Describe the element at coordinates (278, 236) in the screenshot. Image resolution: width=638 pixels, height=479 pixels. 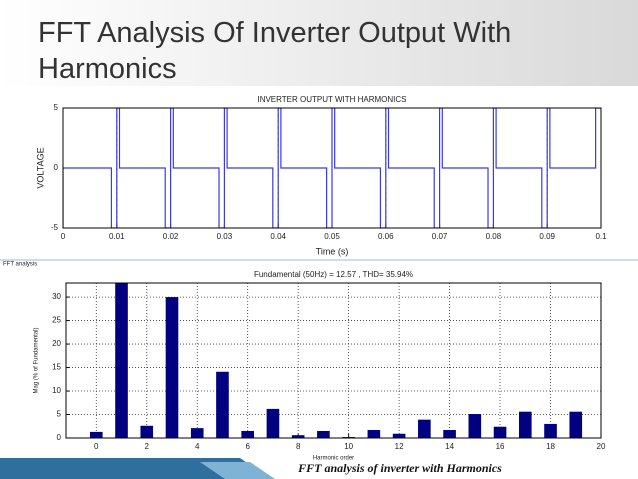
I see `x-tick-label: 0.04` at that location.